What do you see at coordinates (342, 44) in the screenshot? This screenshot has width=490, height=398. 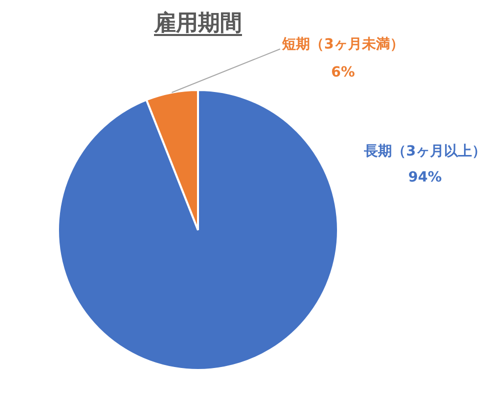 I see `slice-label: 短期（3ヶ月未満）` at bounding box center [342, 44].